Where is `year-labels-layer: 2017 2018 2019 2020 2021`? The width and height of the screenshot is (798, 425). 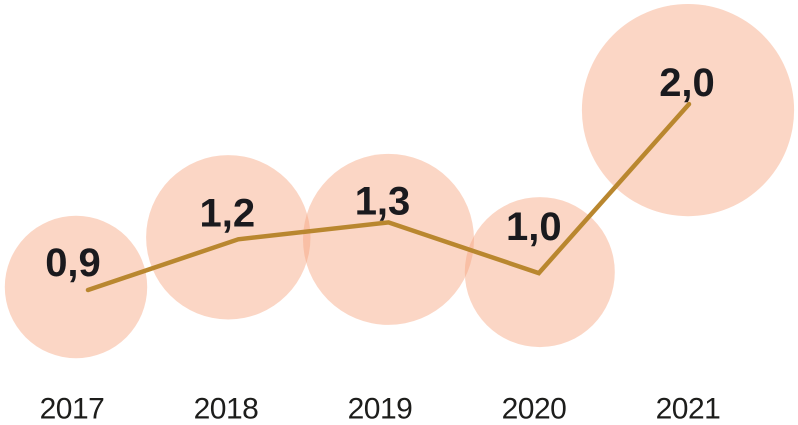 year-labels-layer: 2017 2018 2019 2020 2021 is located at coordinates (380, 409).